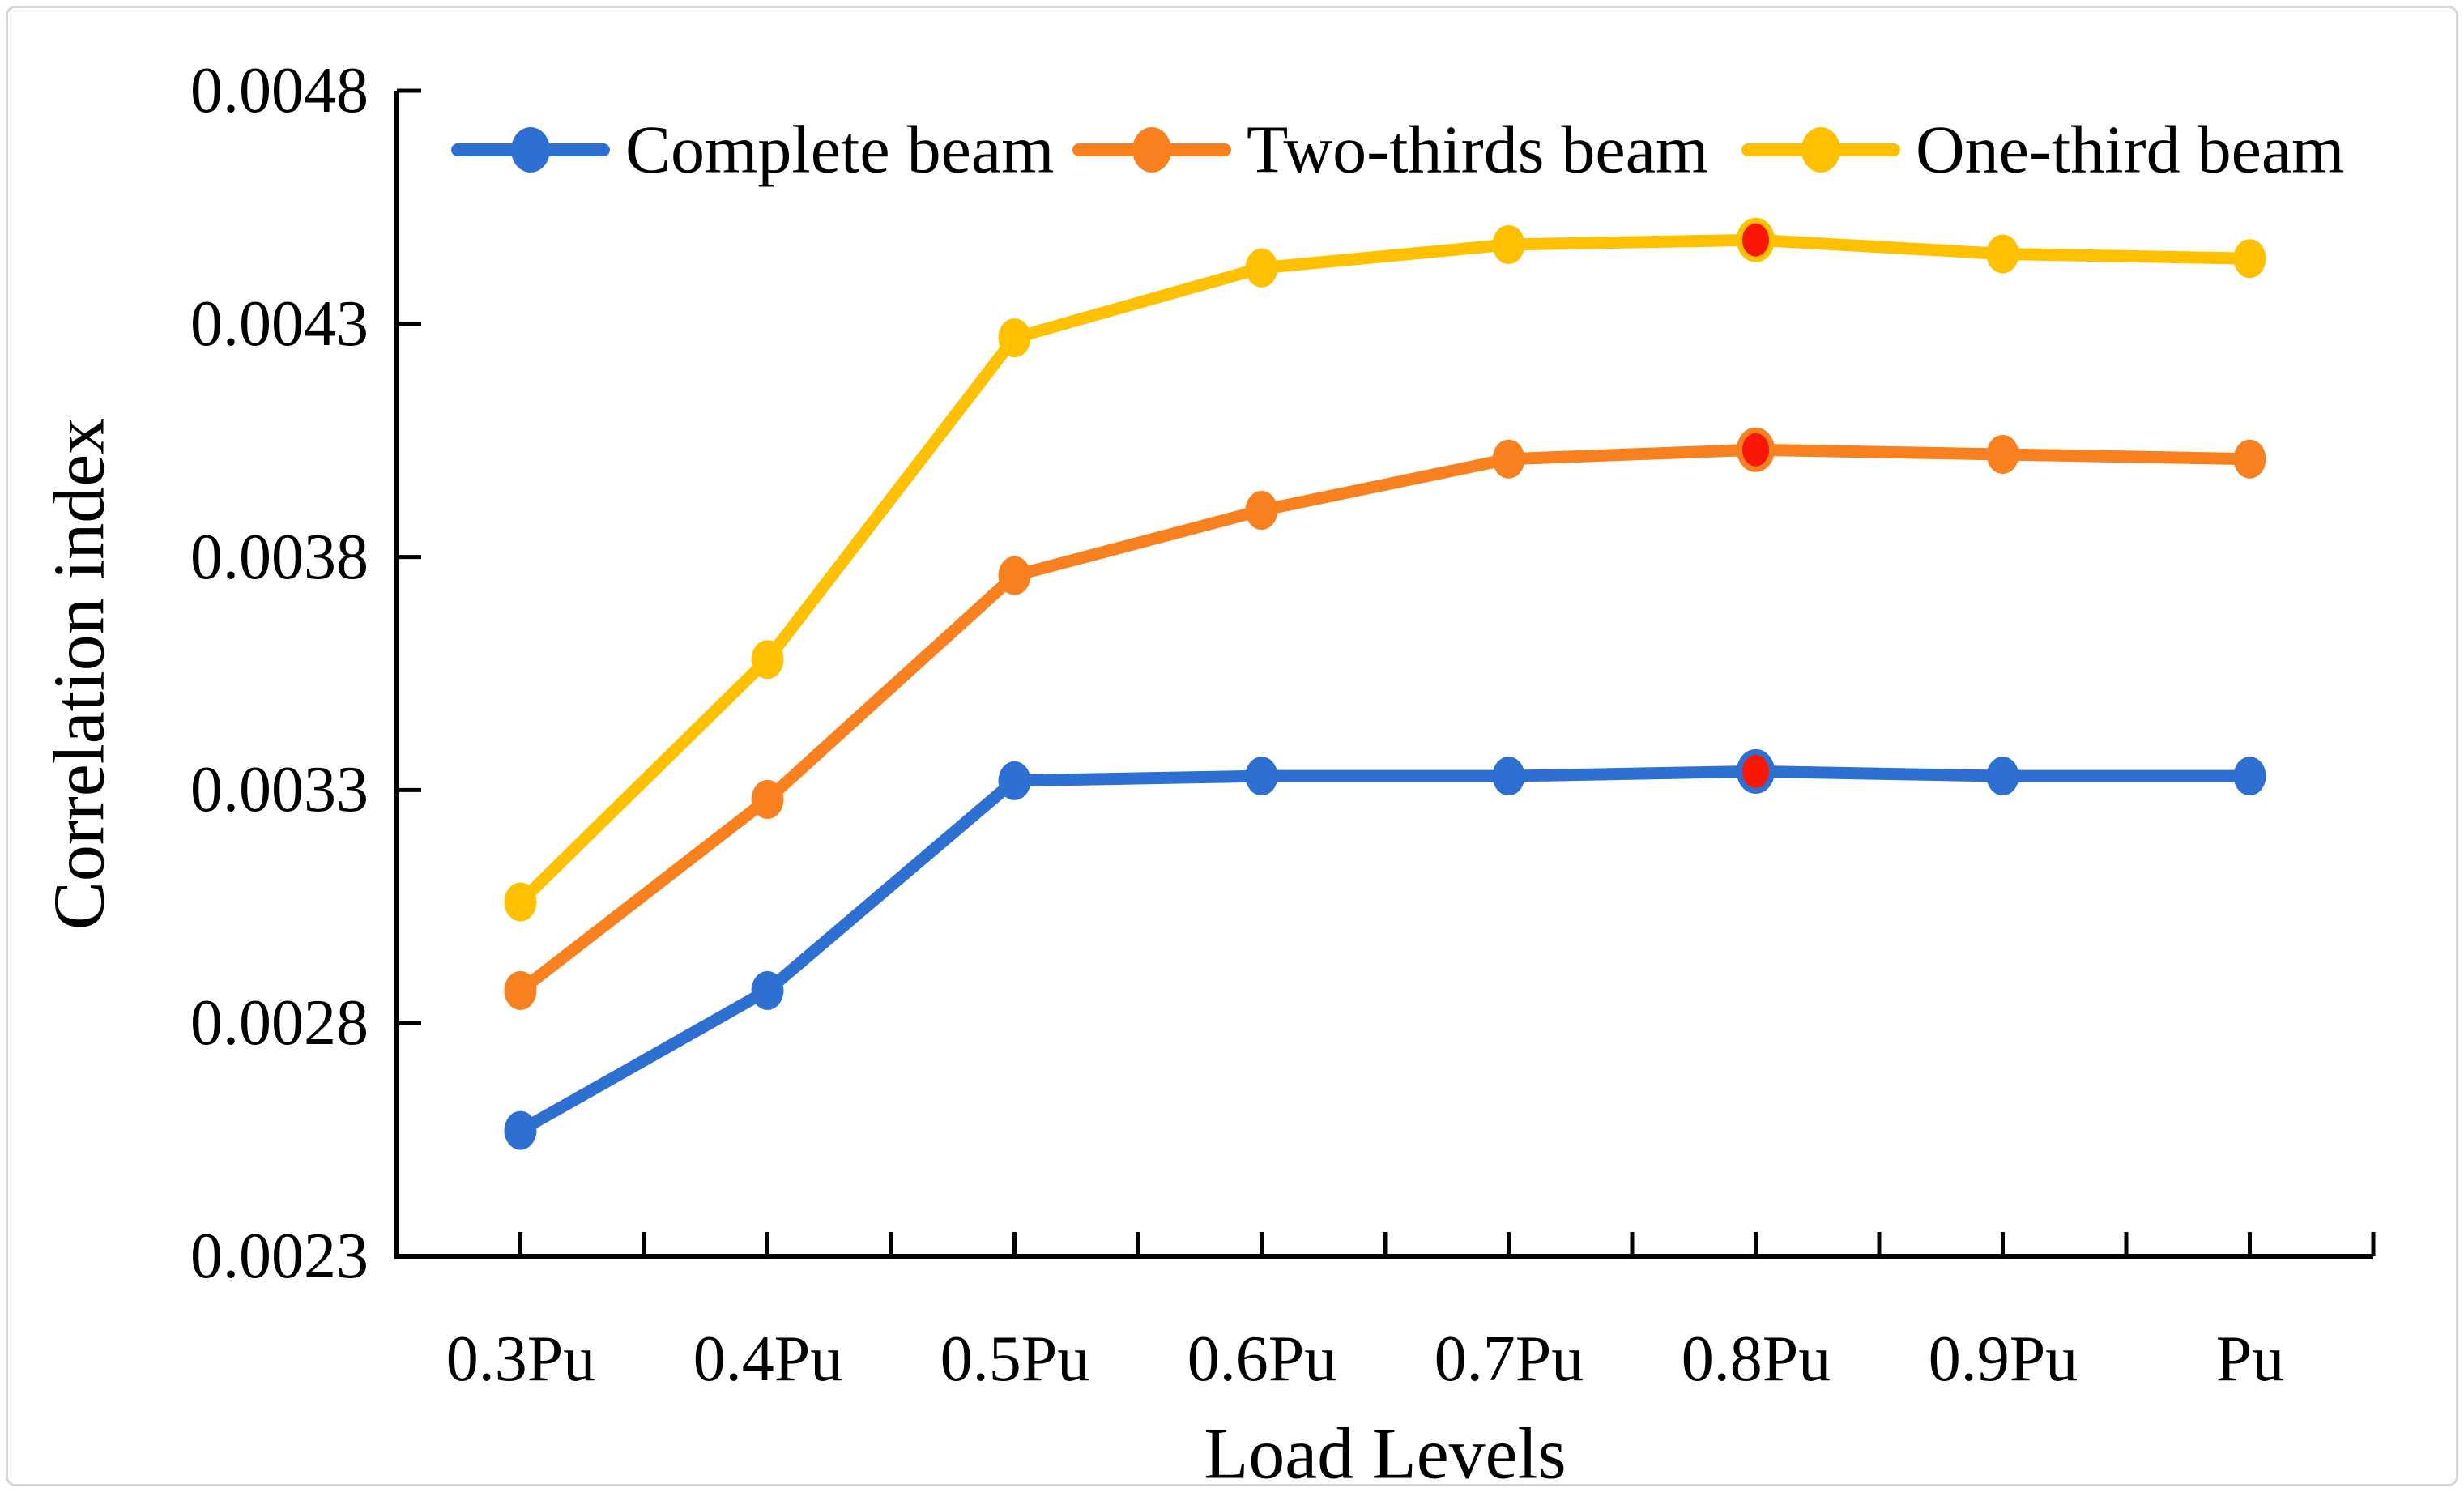 The image size is (2464, 1492). I want to click on y-tick-label: 0.0048, so click(279, 91).